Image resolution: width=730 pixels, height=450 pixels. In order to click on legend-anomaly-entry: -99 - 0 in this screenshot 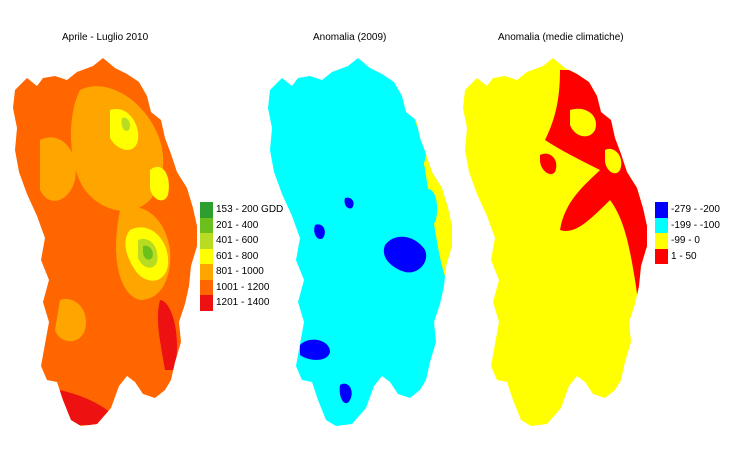, I will do `click(687, 241)`.